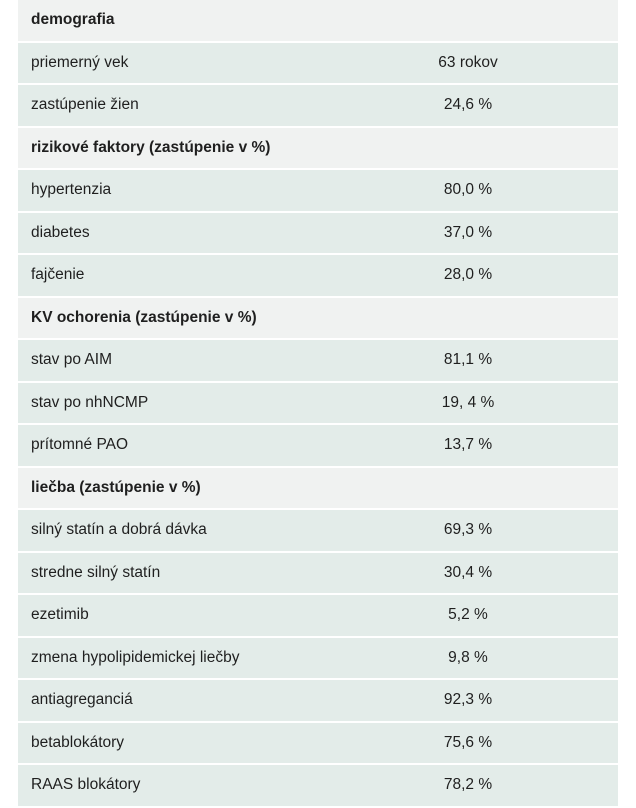 This screenshot has height=808, width=636. I want to click on table-row: zastúpenie žien 24,6 %, so click(318, 106).